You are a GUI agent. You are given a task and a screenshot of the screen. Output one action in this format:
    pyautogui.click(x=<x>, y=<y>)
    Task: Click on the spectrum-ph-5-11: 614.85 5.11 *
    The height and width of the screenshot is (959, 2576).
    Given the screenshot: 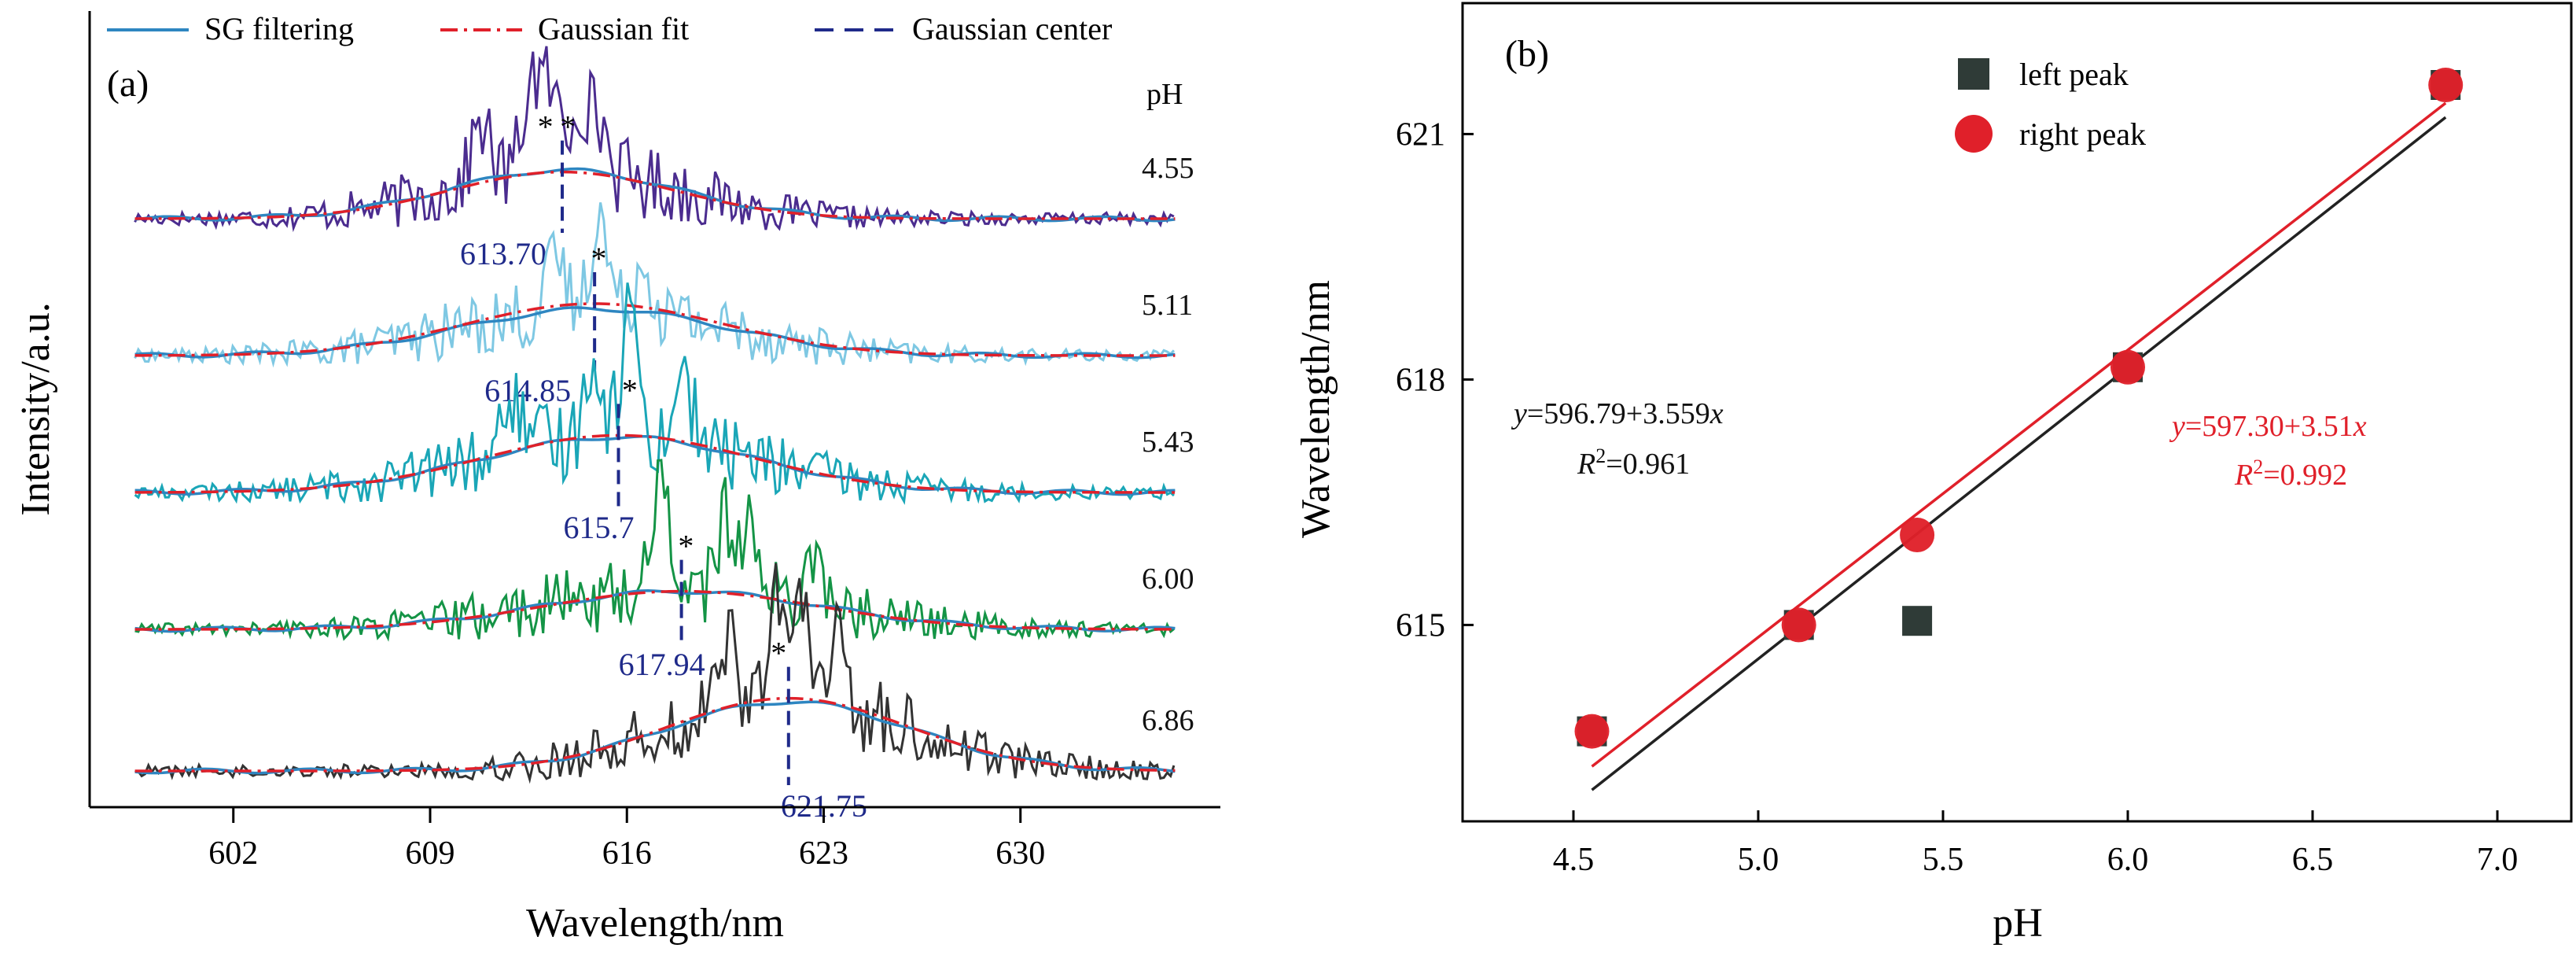 What is the action you would take?
    pyautogui.click(x=664, y=305)
    